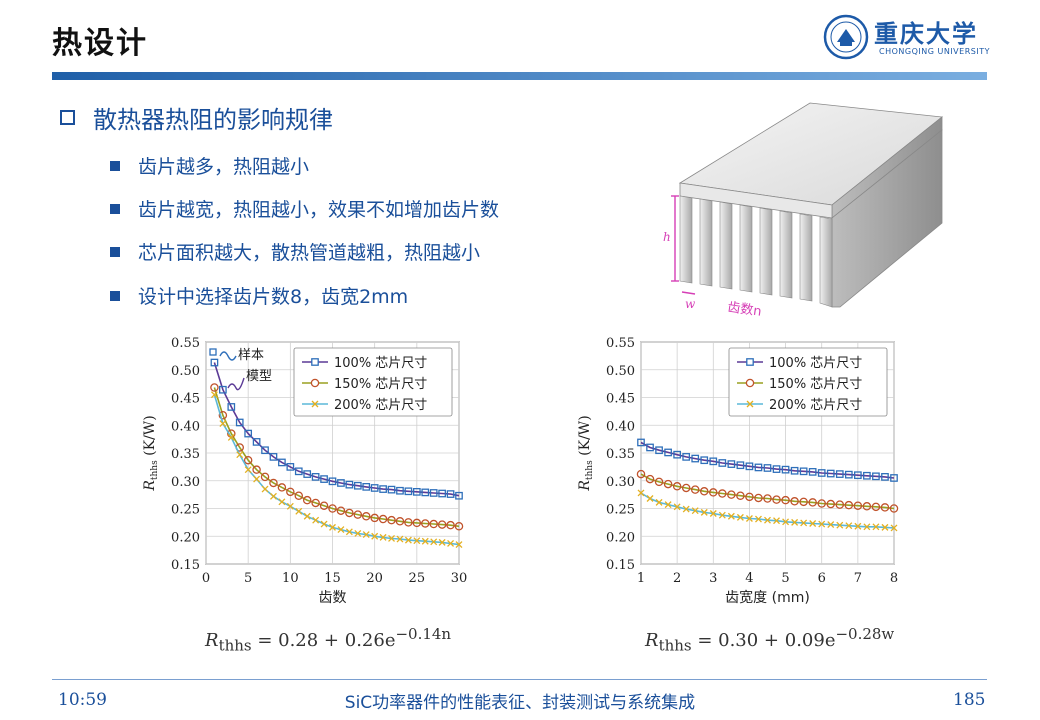 The width and height of the screenshot is (1040, 720). I want to click on formula-lhs: R, so click(212, 640).